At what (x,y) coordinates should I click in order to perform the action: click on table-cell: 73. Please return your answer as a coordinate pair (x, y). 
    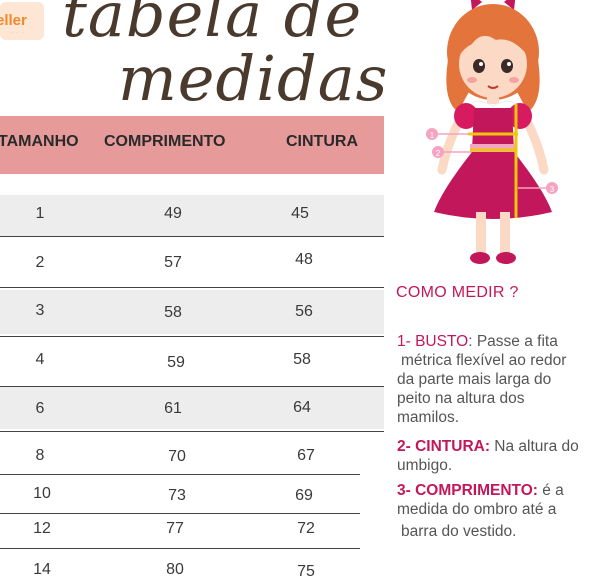
    Looking at the image, I should click on (177, 495).